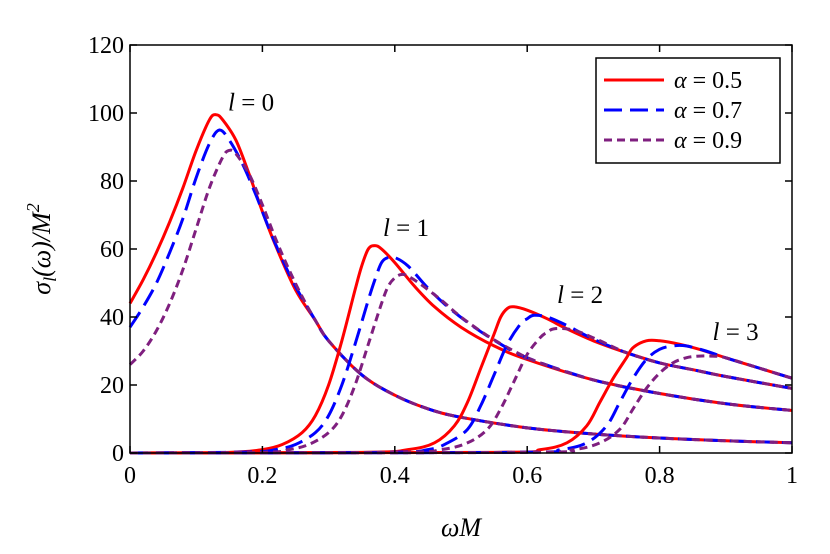  Describe the element at coordinates (106, 114) in the screenshot. I see `y-tick-label: 100` at that location.